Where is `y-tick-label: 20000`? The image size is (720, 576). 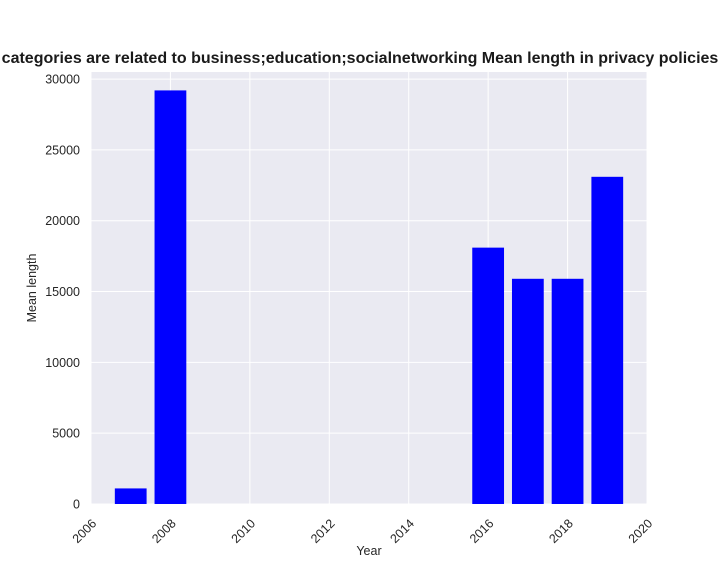
y-tick-label: 20000 is located at coordinates (62, 221).